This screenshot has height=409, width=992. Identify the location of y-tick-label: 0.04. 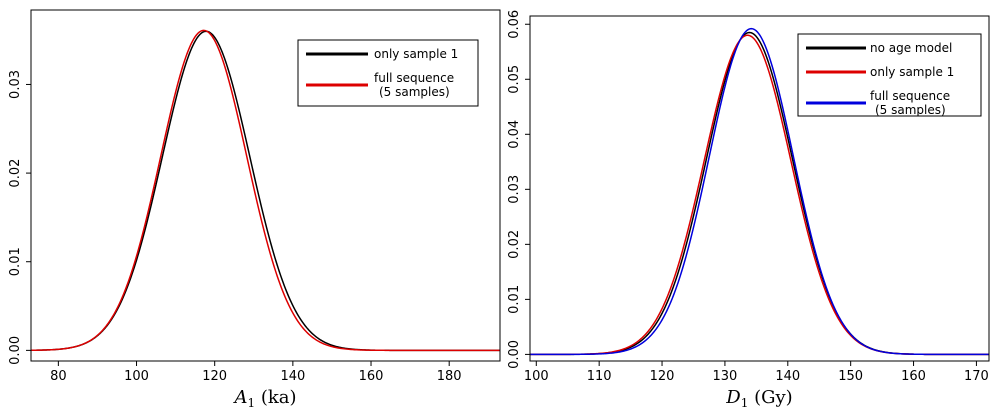
(514, 134).